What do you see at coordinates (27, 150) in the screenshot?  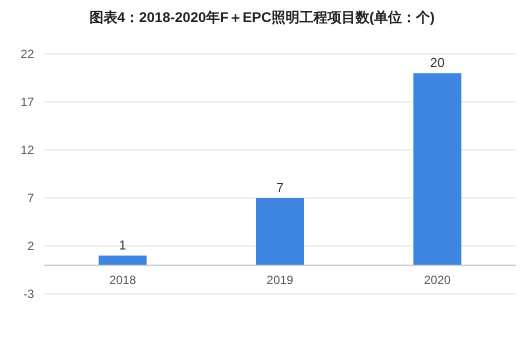 I see `y-tick-label: 12` at bounding box center [27, 150].